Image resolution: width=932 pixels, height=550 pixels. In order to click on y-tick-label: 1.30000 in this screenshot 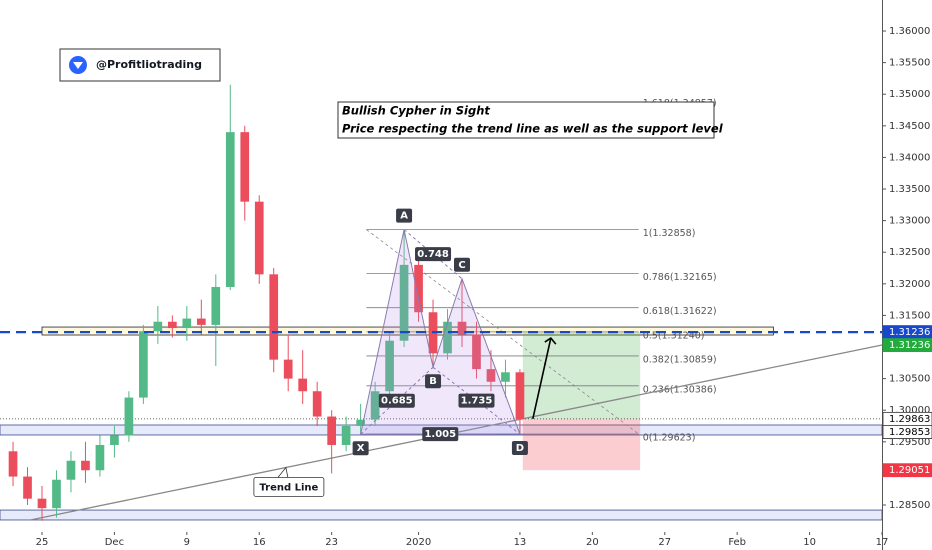, I will do `click(909, 410)`.